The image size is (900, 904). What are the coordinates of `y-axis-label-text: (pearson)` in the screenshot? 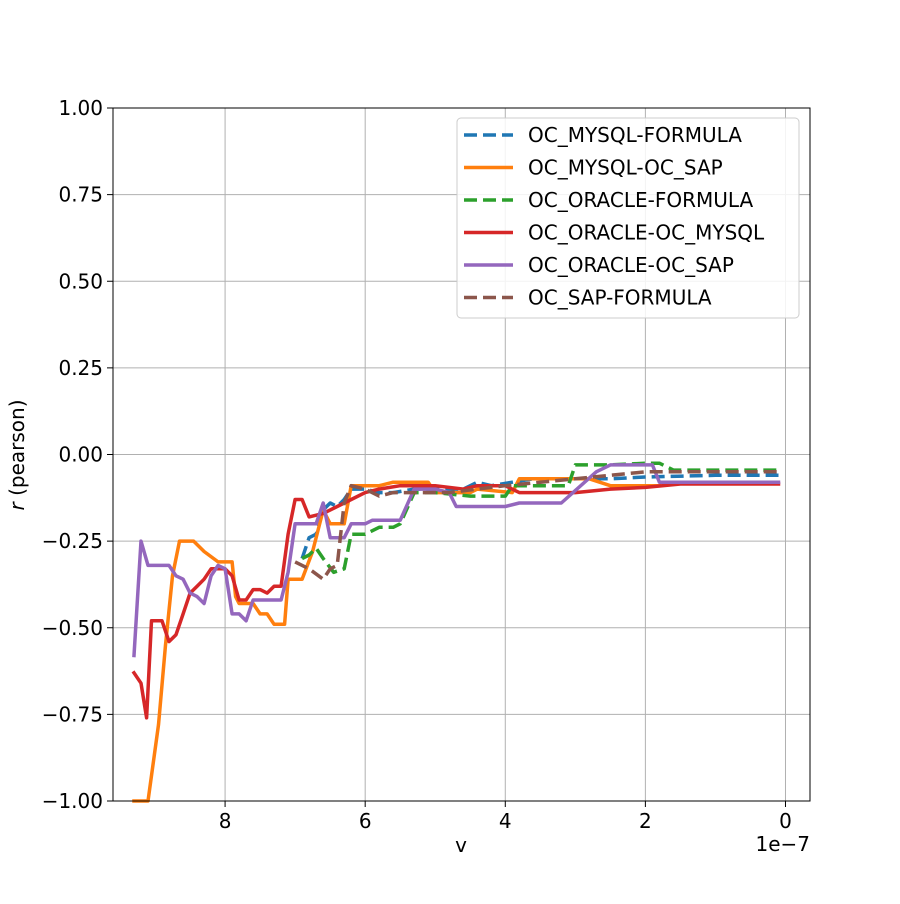 It's located at (17, 450).